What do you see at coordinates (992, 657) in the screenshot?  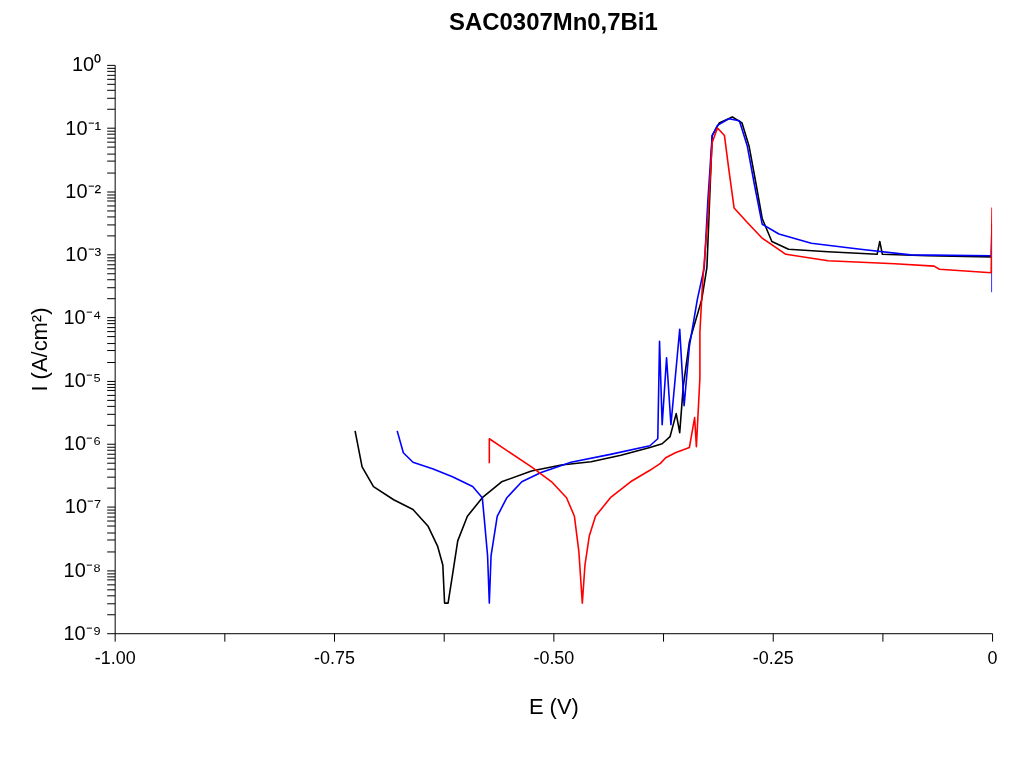 I see `x-tick-label: 0` at bounding box center [992, 657].